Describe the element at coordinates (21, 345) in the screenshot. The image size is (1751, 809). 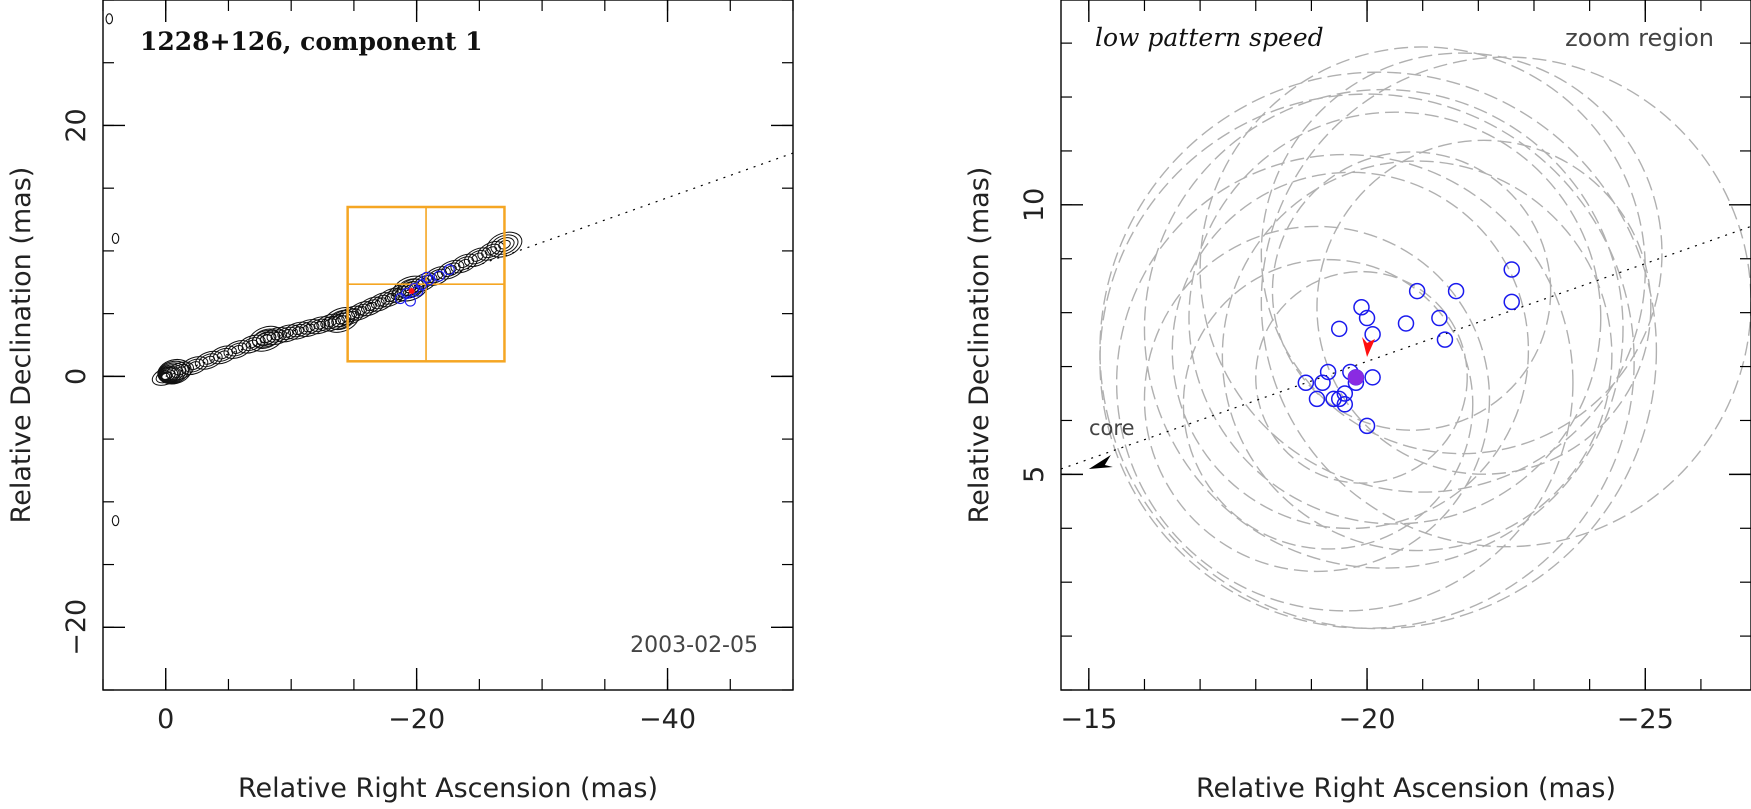
I see `left-y-axis-label: Relative Declination (mas)` at that location.